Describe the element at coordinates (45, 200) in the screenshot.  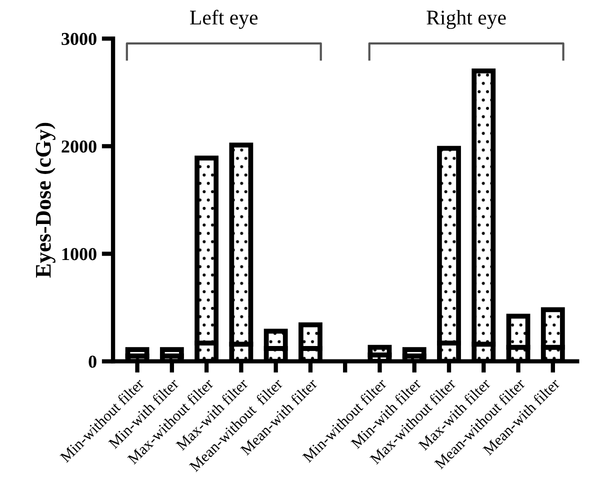
I see `y-axis-title: Eyes-Dose (cGy)` at that location.